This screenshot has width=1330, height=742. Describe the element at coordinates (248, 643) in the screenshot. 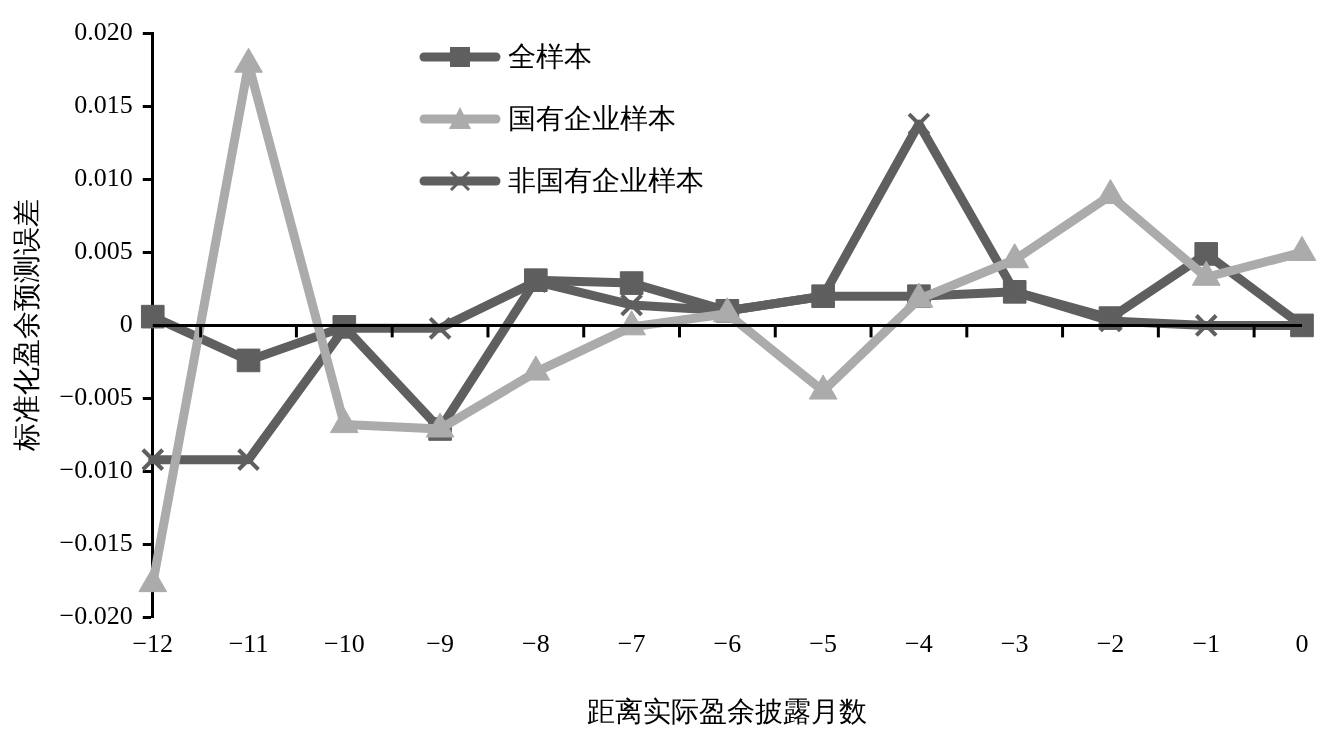

I see `x-tick-label: −11` at that location.